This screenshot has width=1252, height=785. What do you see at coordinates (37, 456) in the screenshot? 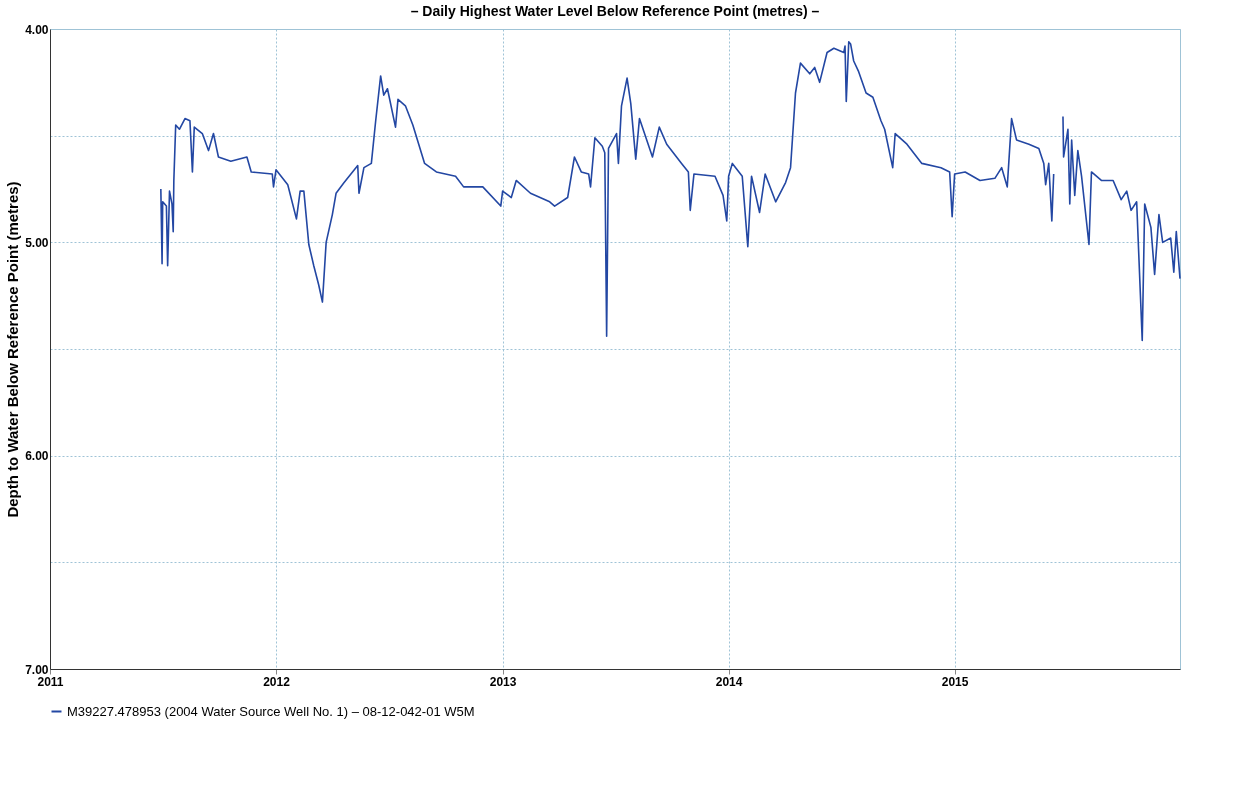
I see `y-tick-label: 6.00` at bounding box center [37, 456].